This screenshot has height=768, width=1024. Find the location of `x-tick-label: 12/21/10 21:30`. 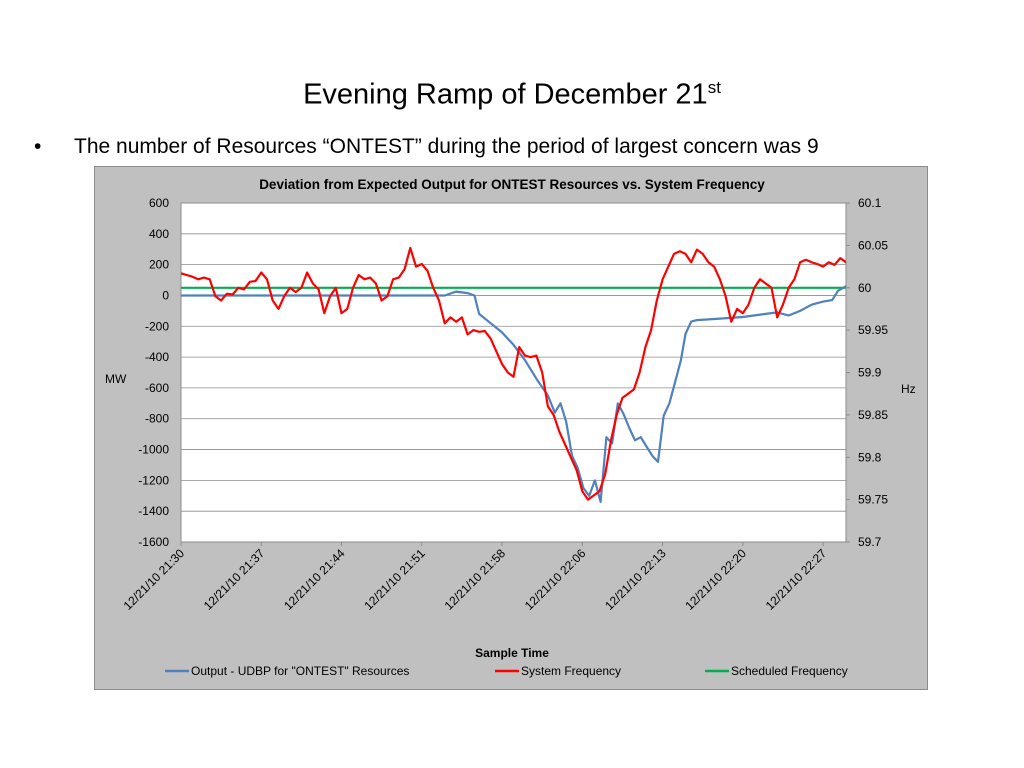

x-tick-label: 12/21/10 21:30 is located at coordinates (154, 579).